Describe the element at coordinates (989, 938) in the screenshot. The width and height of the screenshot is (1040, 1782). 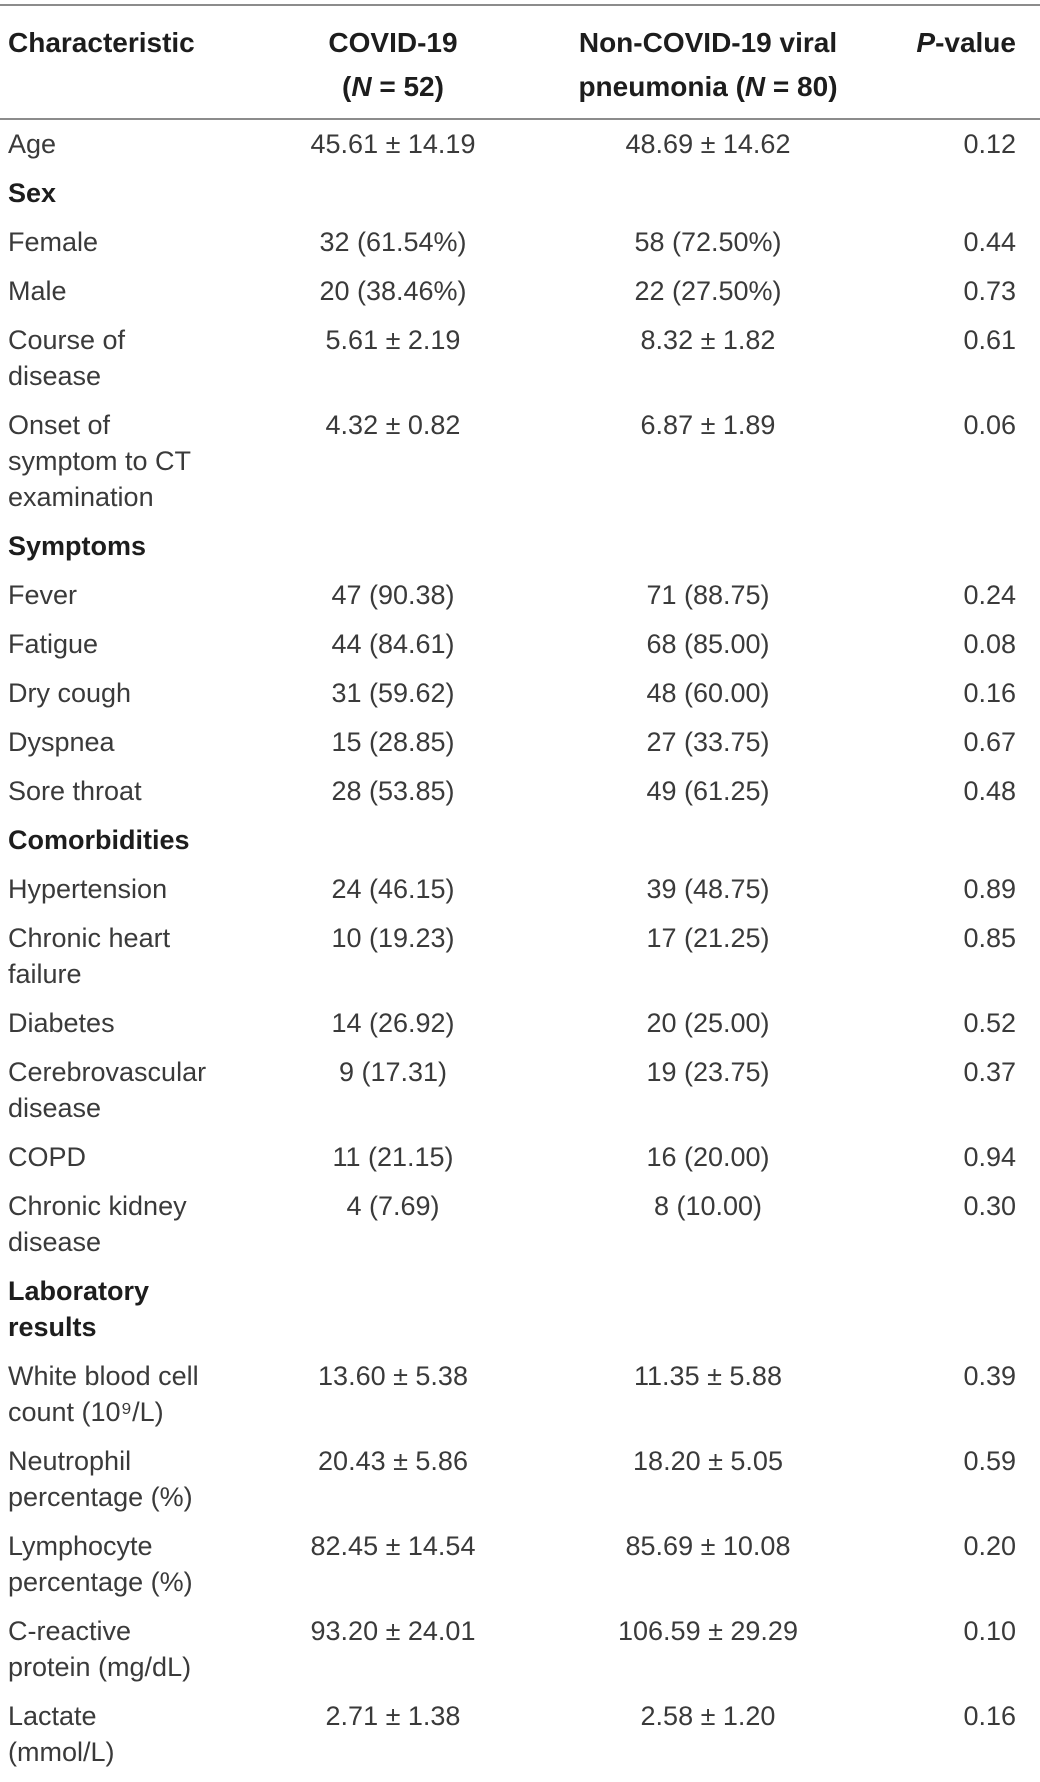
I see `p-value: 0.85` at that location.